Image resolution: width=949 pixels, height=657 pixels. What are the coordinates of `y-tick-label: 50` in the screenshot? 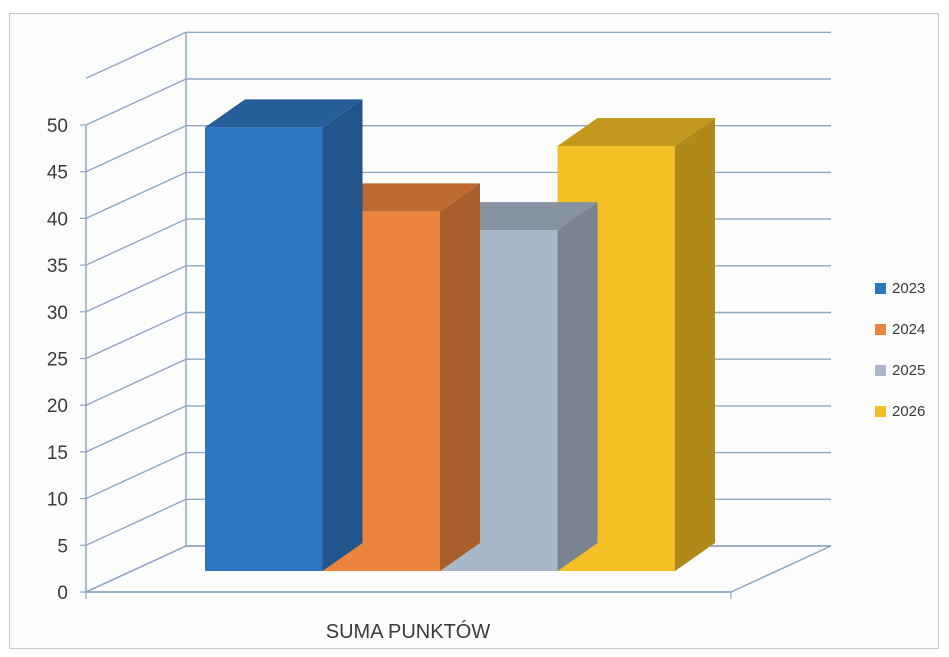 It's located at (57, 126).